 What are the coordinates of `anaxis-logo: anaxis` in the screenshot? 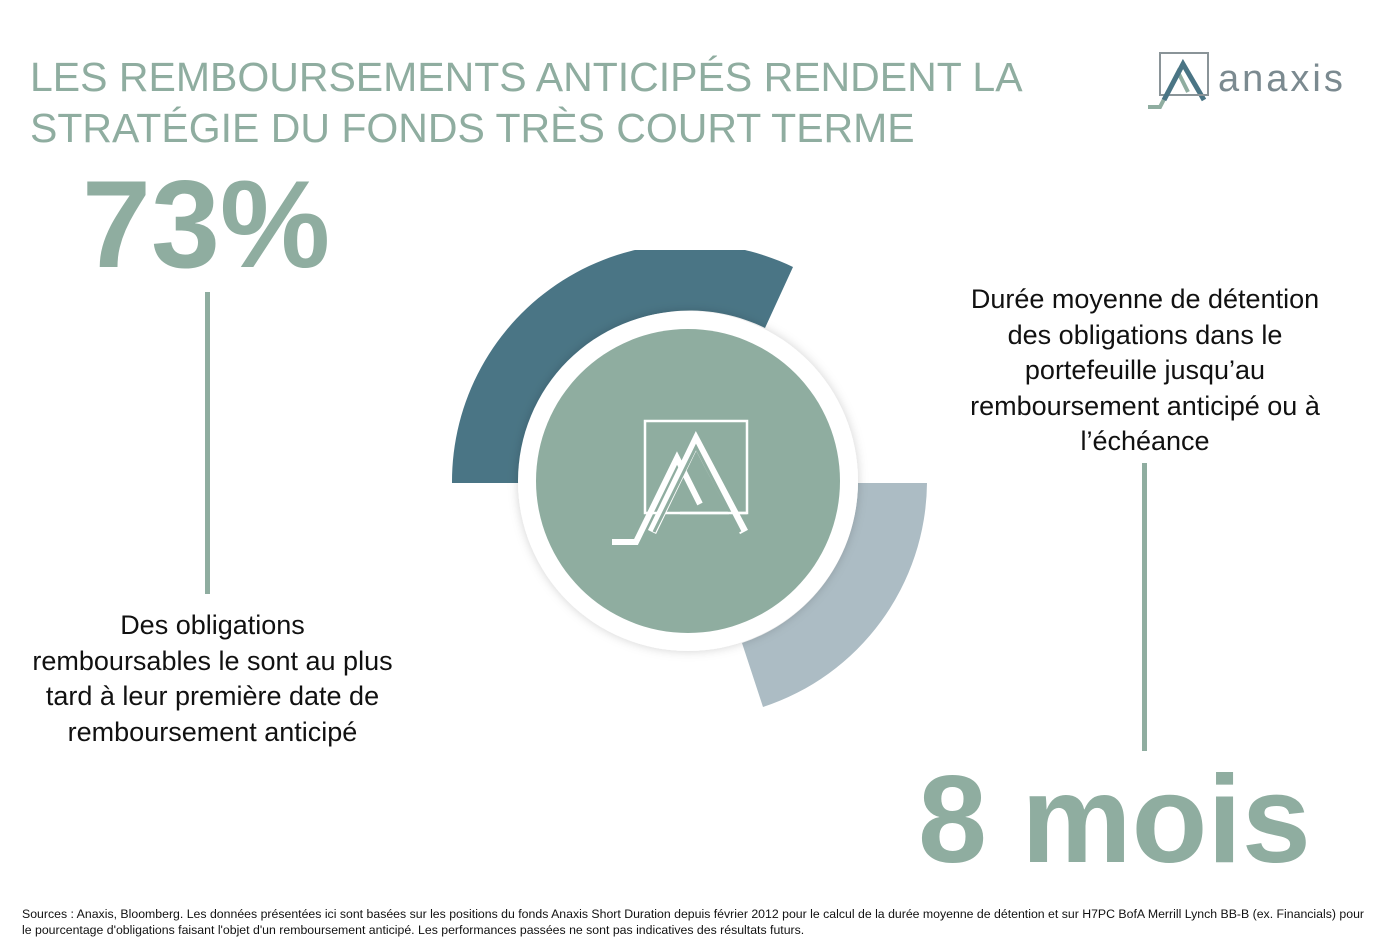 It's located at (1251, 80).